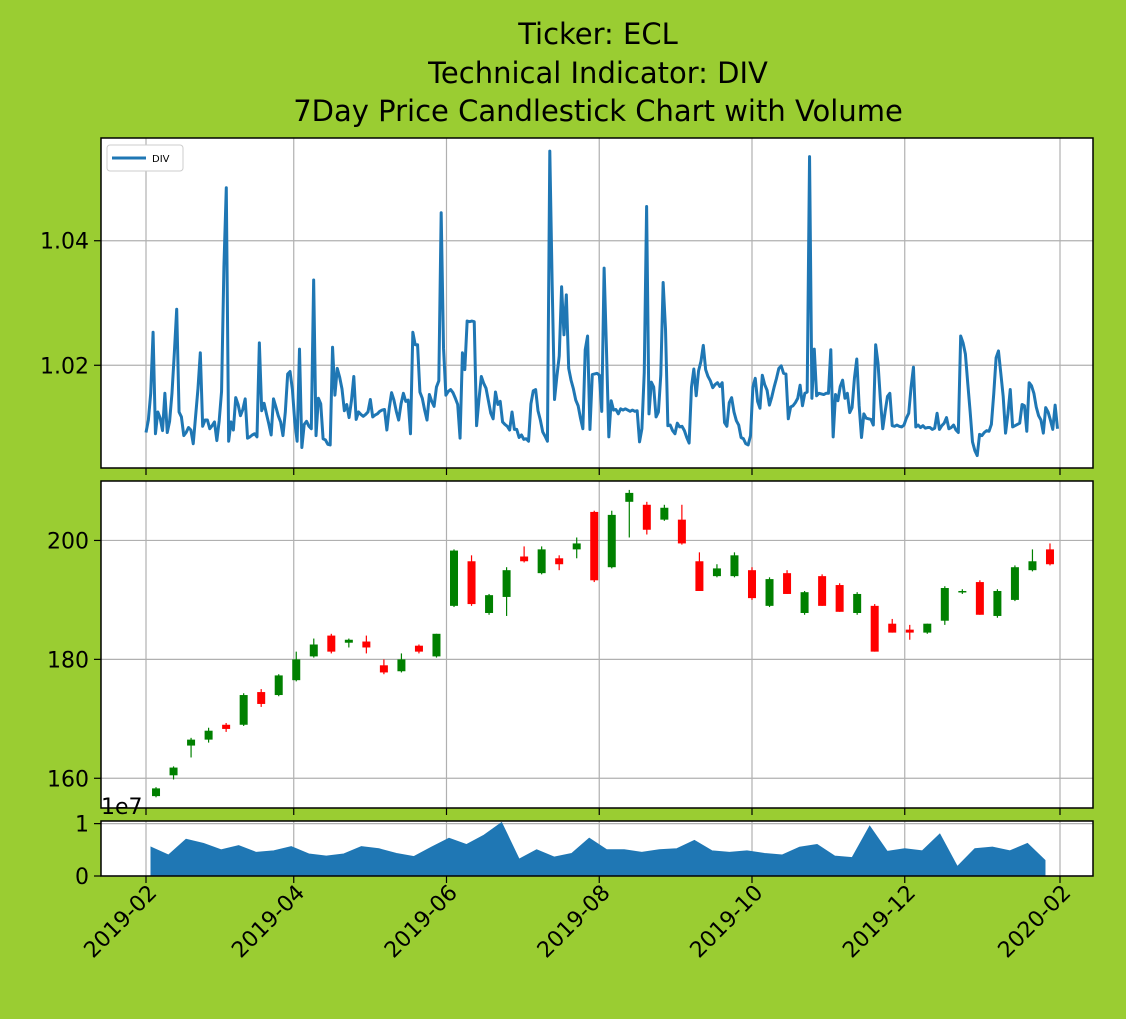 This screenshot has height=1019, width=1126. I want to click on chart-title-line-2: Technical Indicator: DIV, so click(597, 73).